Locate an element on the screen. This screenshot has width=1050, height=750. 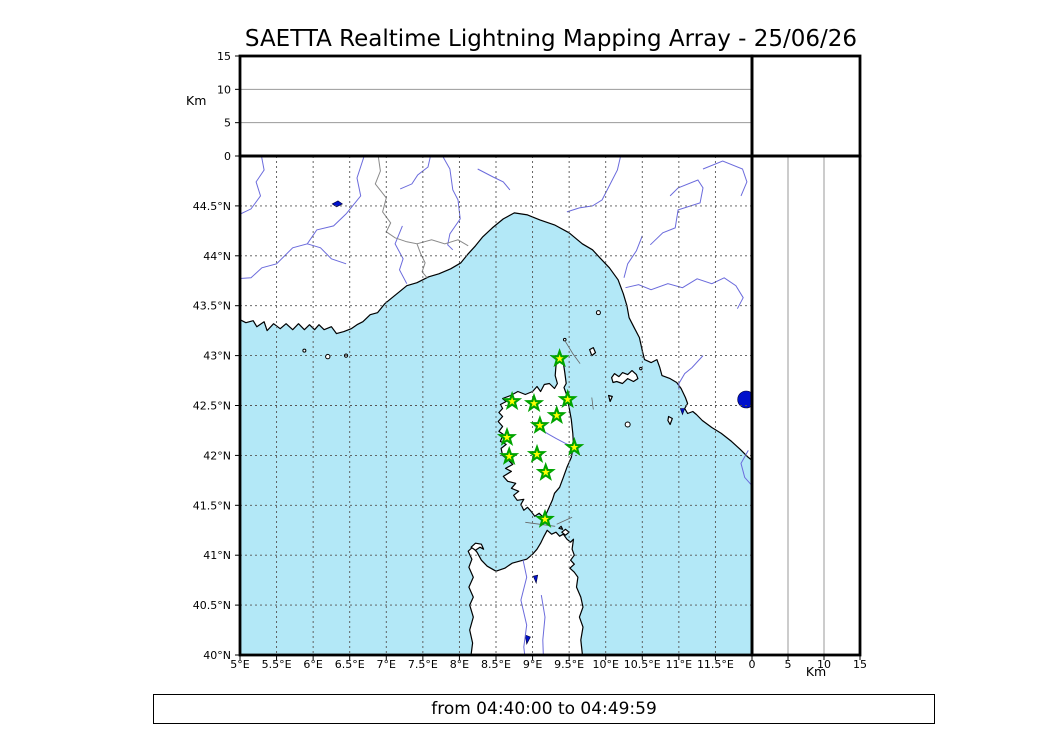
lake-orbetello is located at coordinates (682, 412).